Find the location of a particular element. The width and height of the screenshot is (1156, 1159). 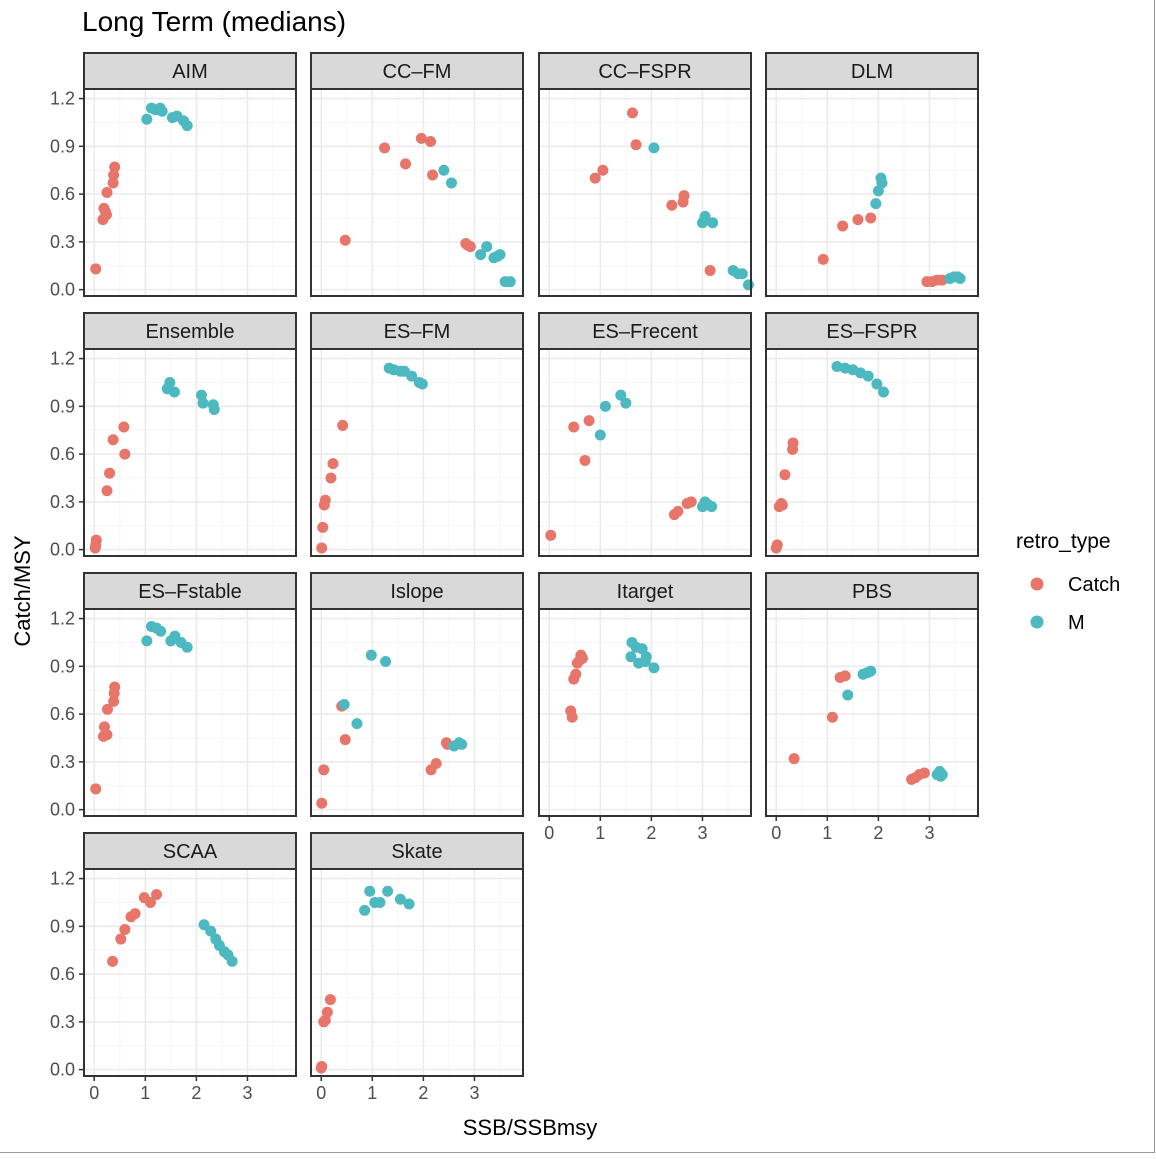

facet-strip-label: ES–FM is located at coordinates (417, 332).